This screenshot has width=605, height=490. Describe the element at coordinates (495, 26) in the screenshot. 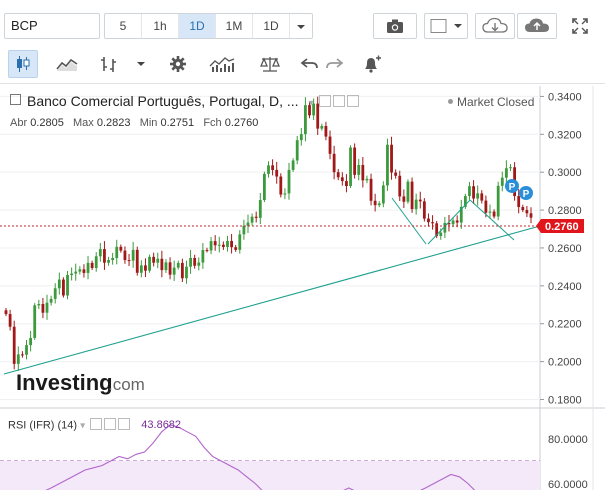

I see `load-chart-button` at that location.